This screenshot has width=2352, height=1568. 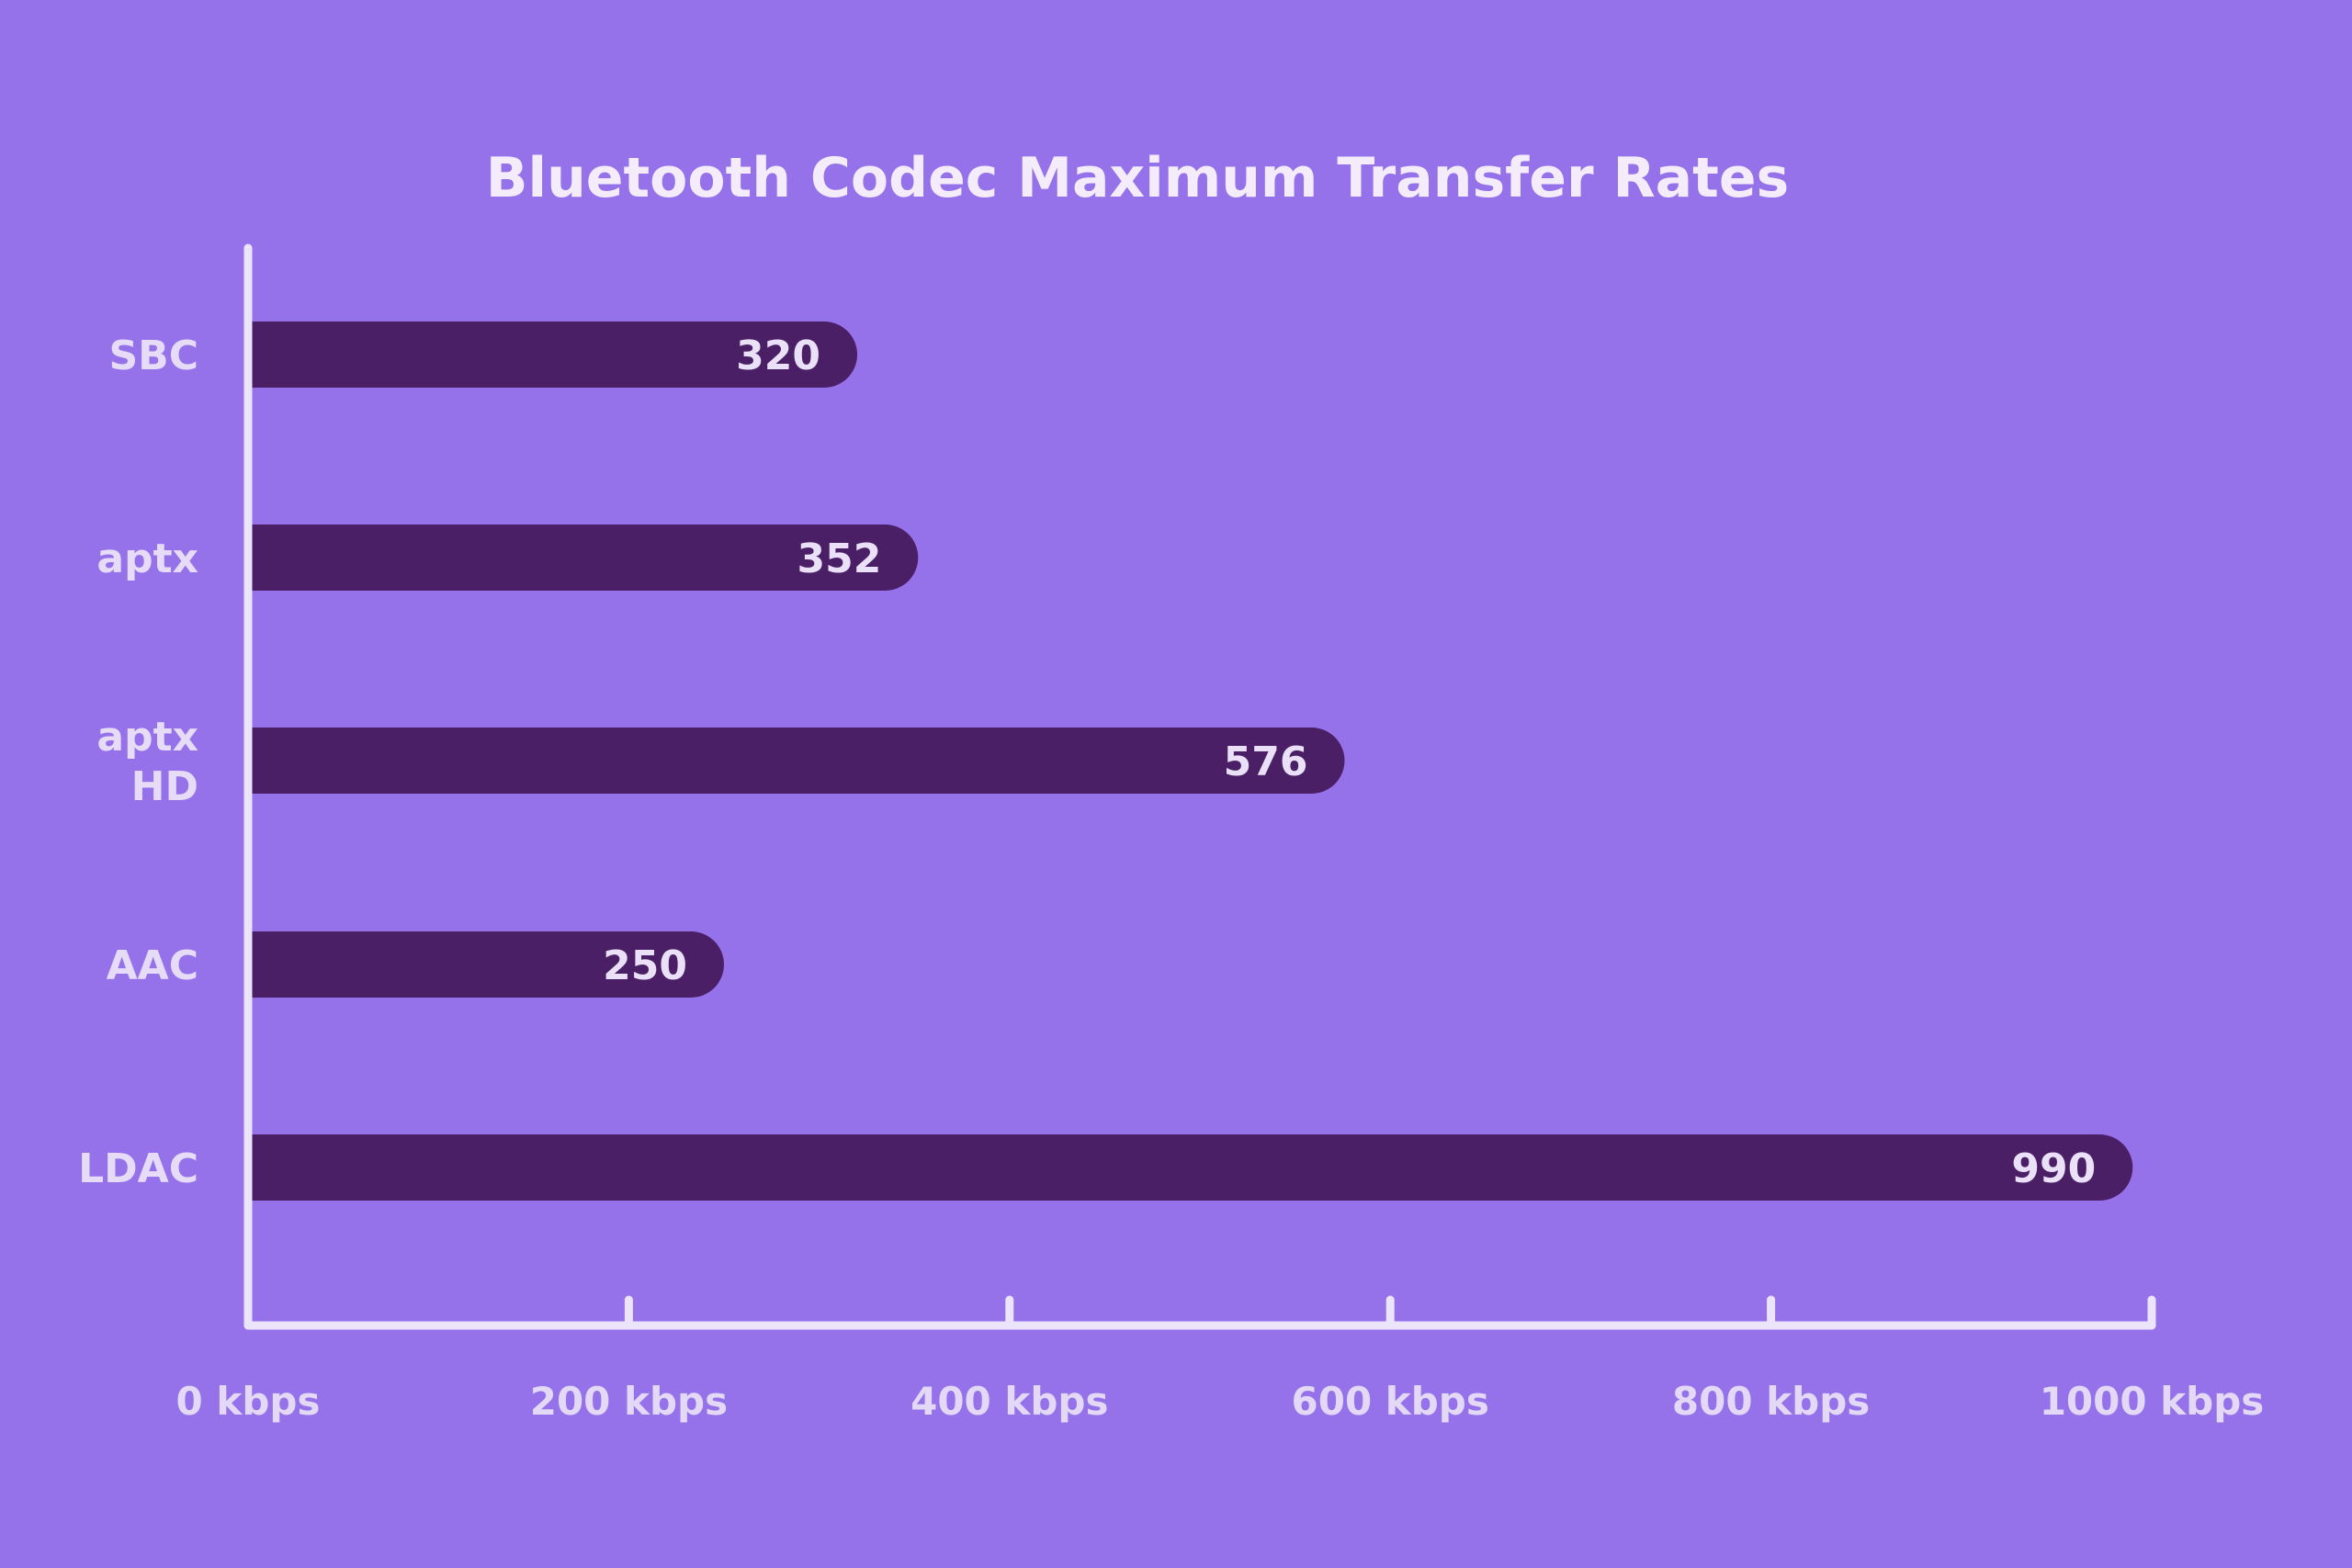 I want to click on category-label-line: HD, so click(x=164, y=787).